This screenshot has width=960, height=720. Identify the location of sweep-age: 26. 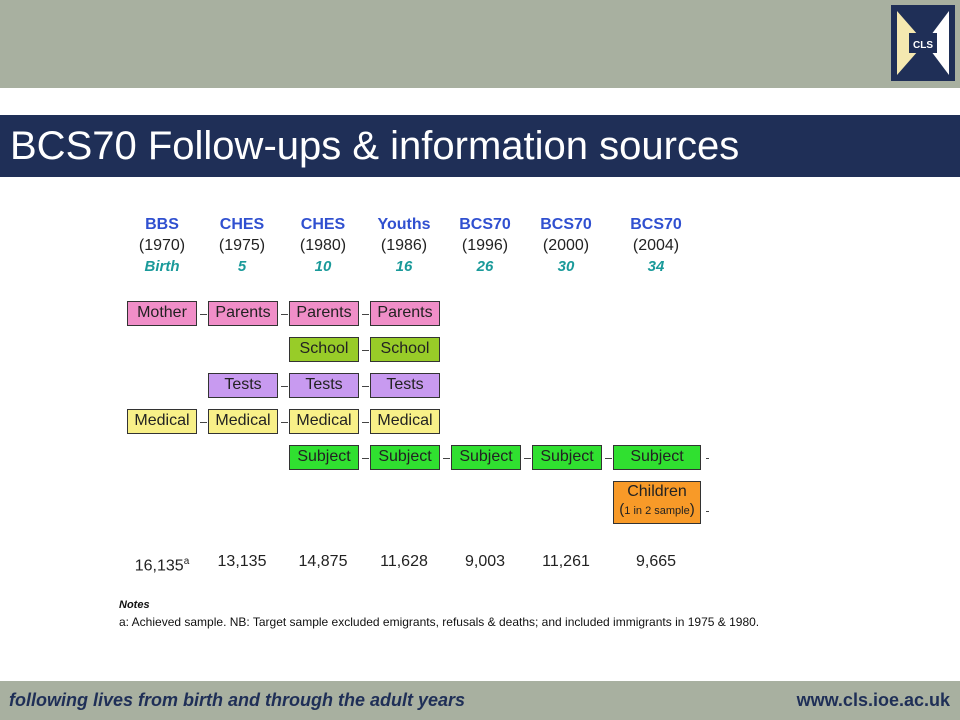
(485, 266).